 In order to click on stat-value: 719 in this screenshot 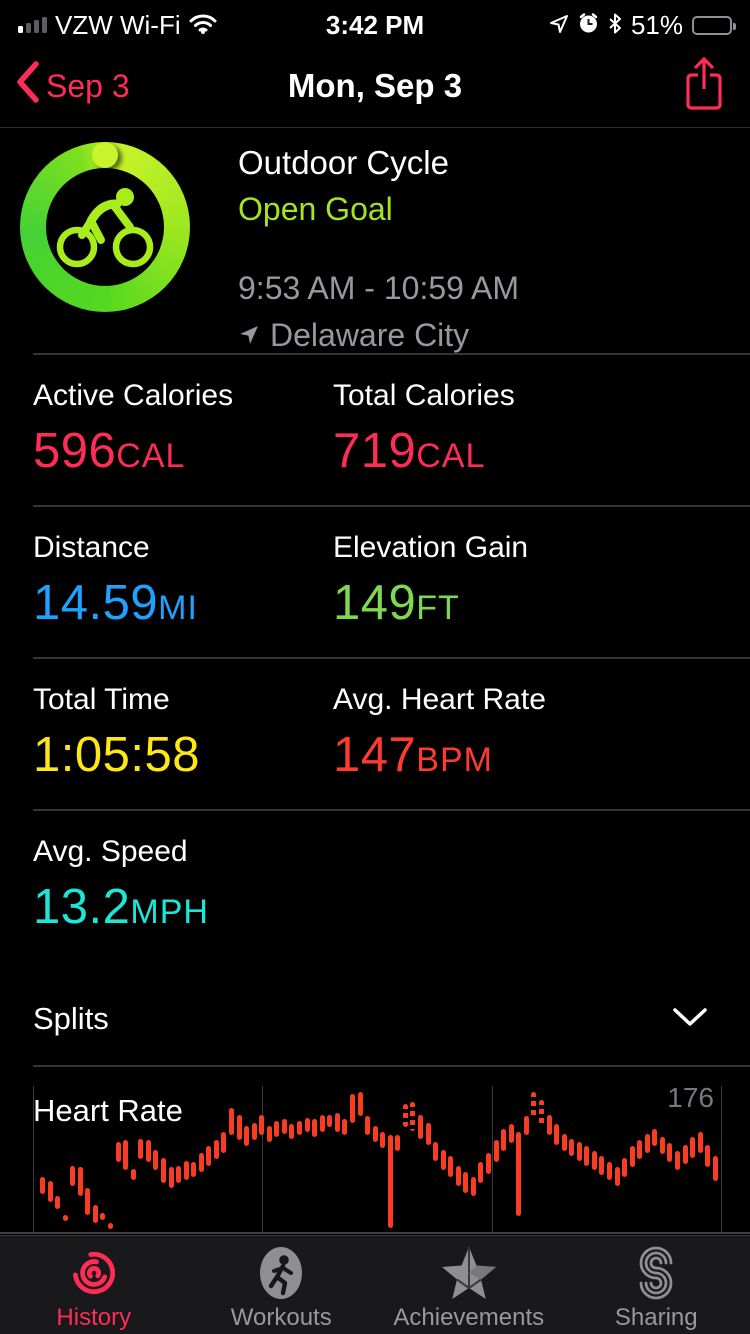, I will do `click(375, 451)`.